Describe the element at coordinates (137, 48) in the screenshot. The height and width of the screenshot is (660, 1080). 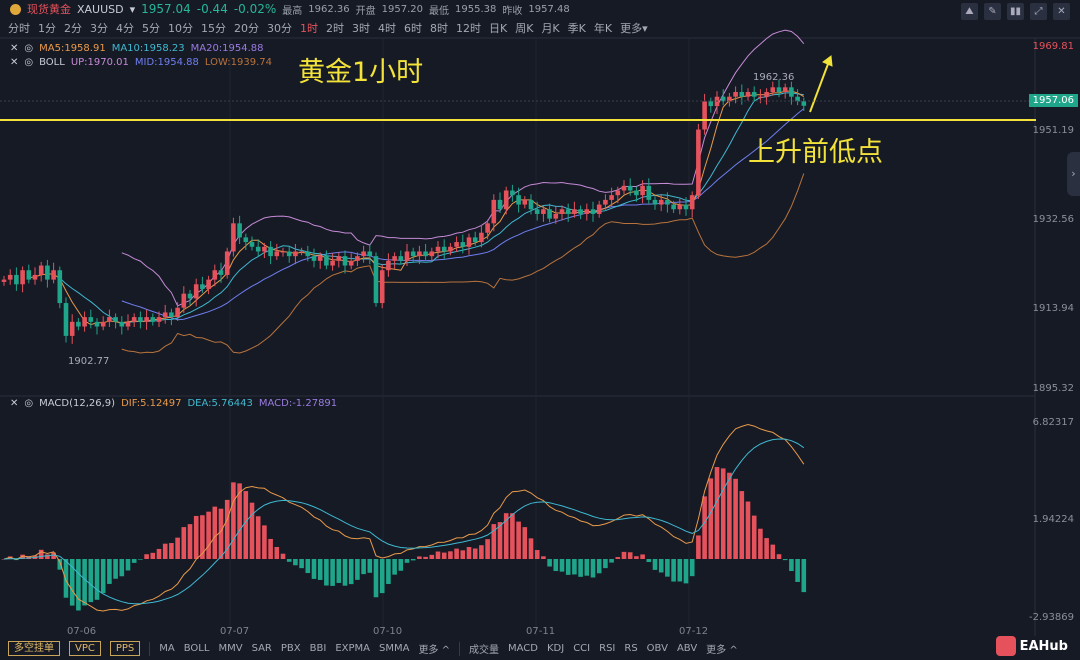
I see `ma-legend: ✕ ◎ MA5:1958.91 MA10:1958.23 MA20:1954.88` at that location.